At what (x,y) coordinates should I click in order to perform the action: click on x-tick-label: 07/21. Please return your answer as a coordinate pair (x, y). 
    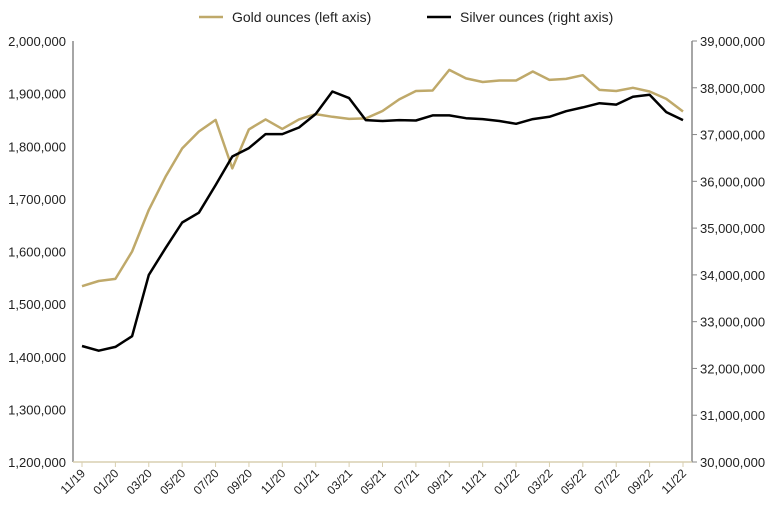
    Looking at the image, I should click on (406, 481).